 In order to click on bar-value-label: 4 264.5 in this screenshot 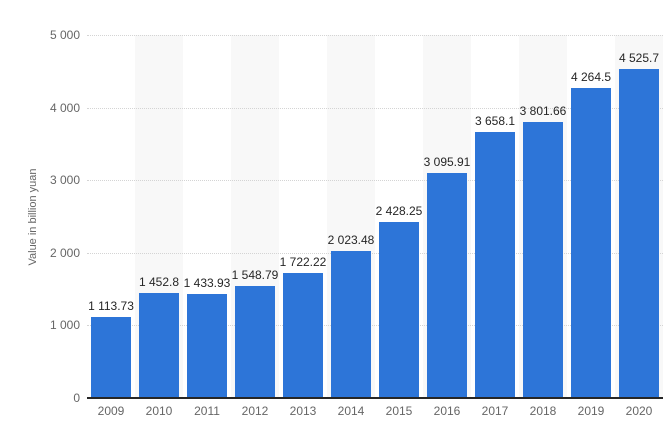, I will do `click(591, 77)`.